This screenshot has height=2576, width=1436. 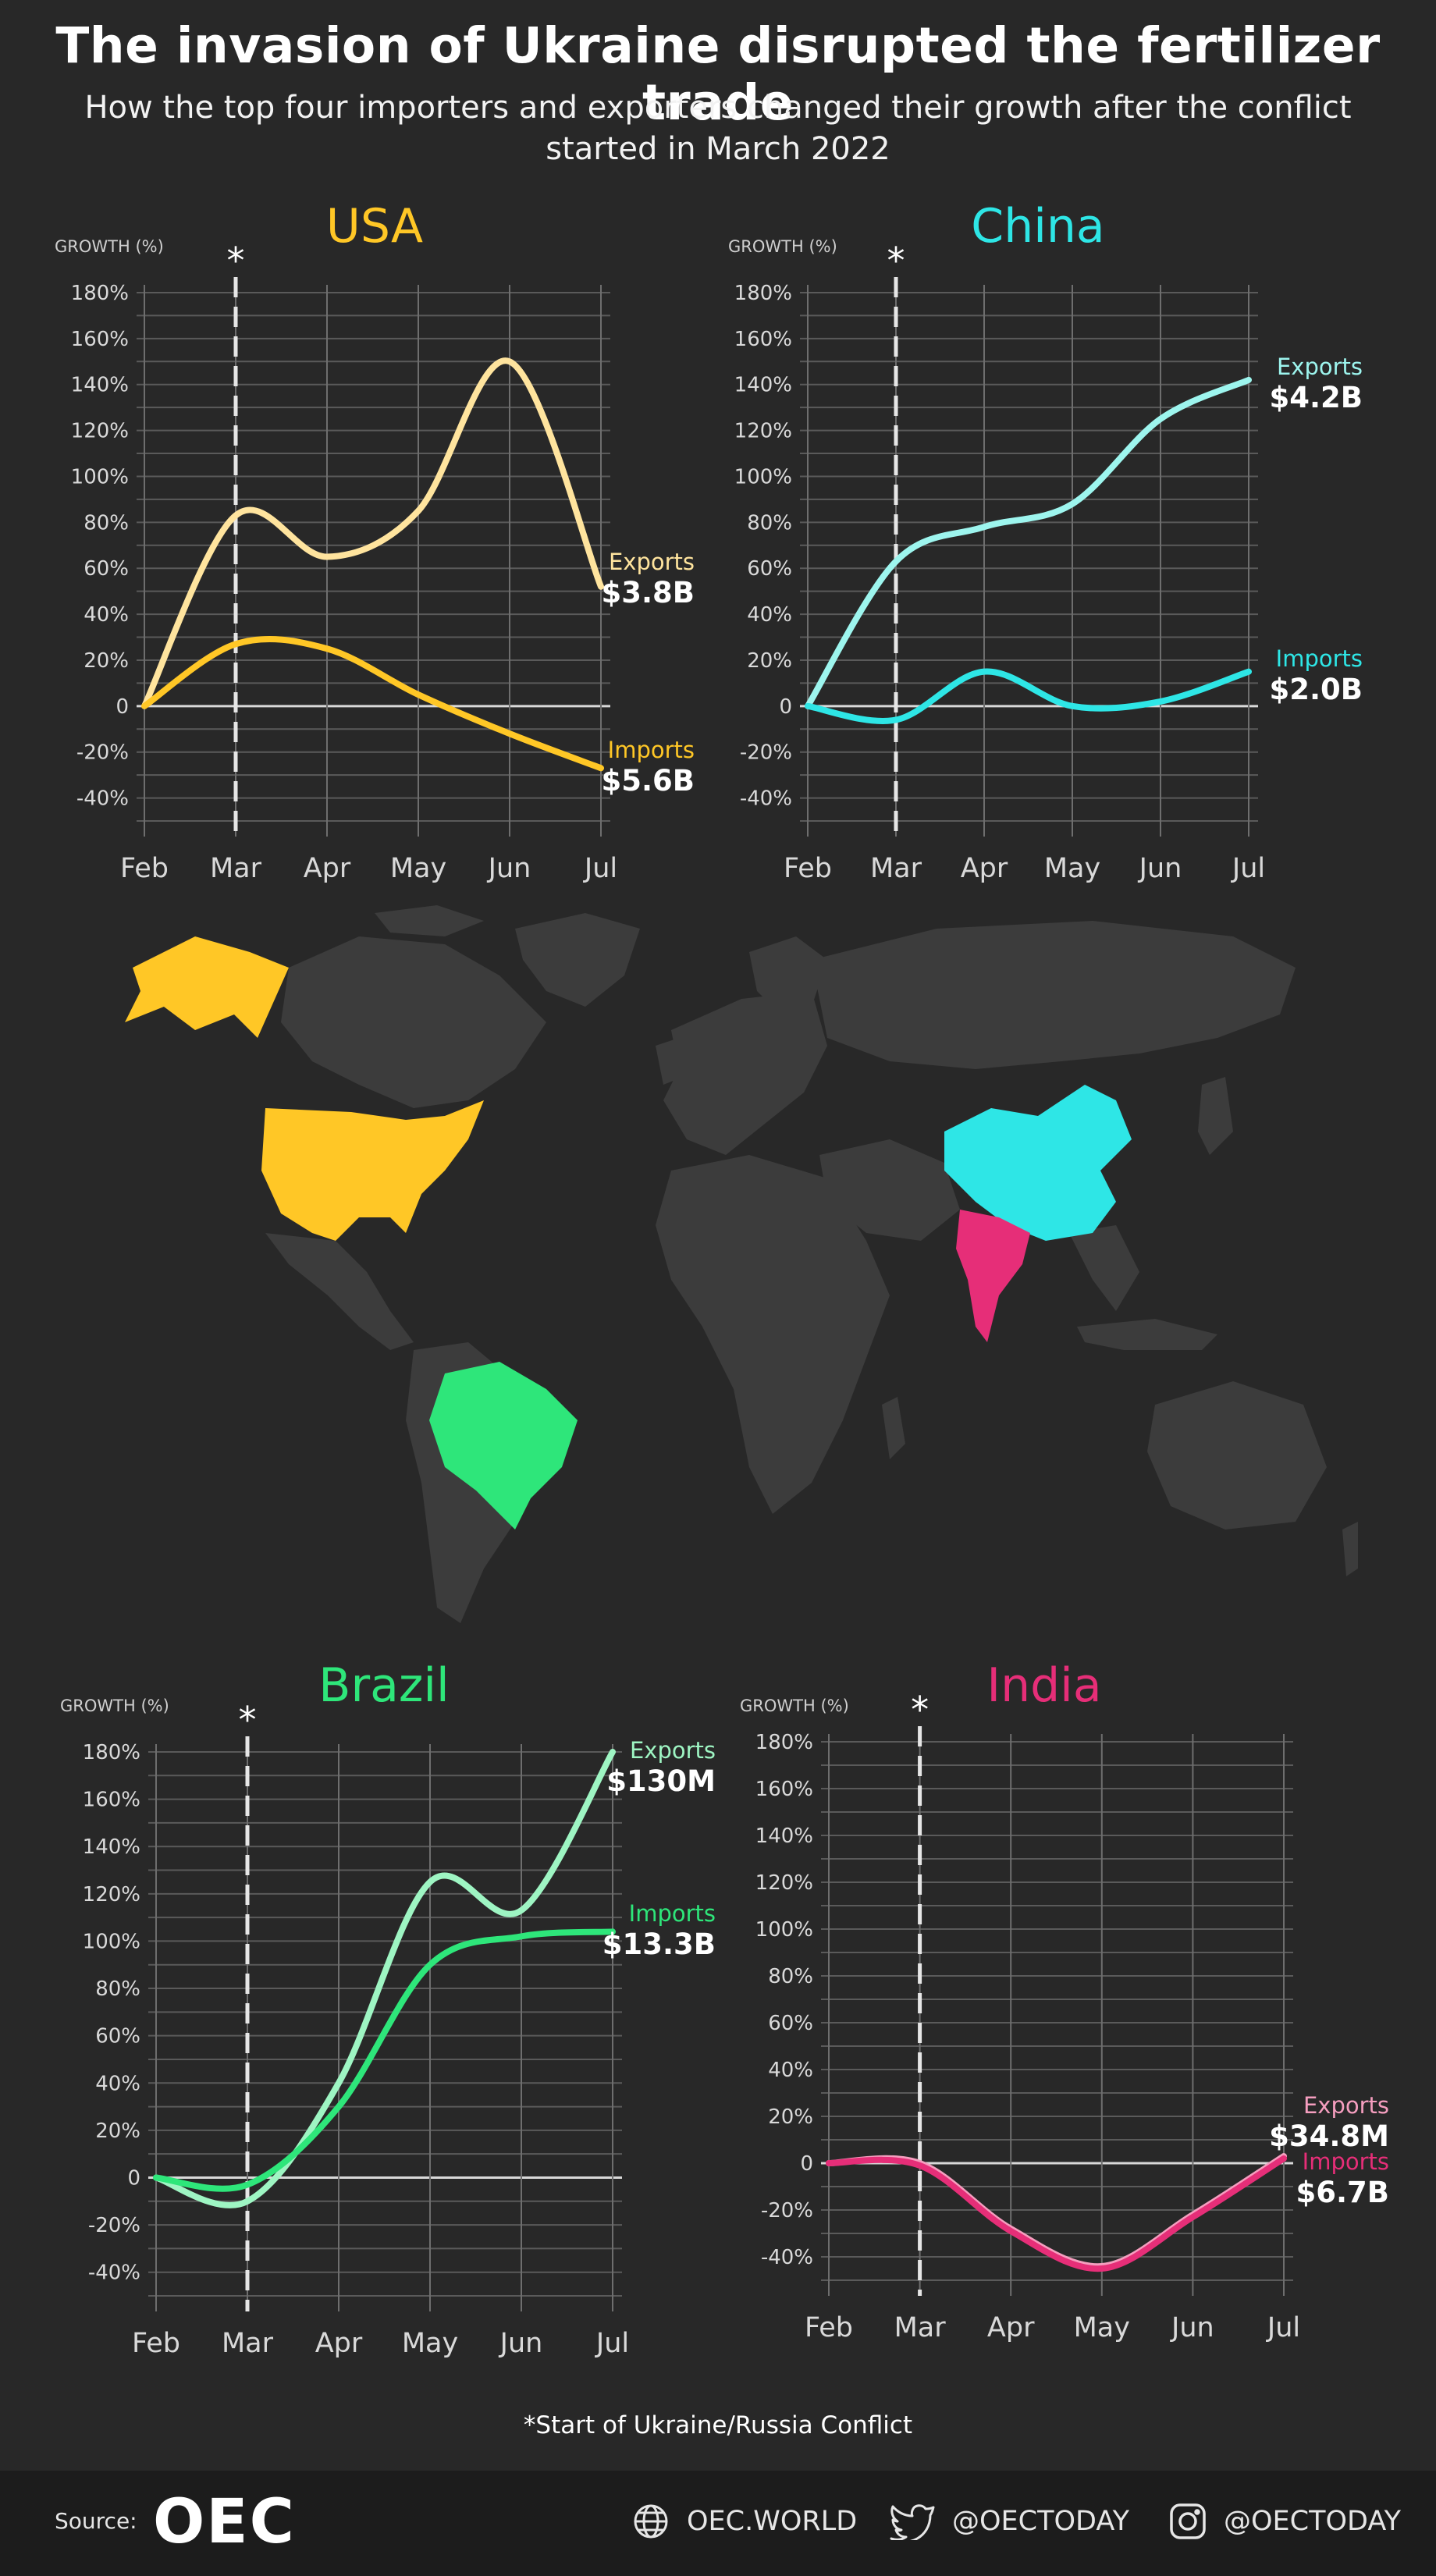 I want to click on oec-logo: OEC, so click(x=224, y=2522).